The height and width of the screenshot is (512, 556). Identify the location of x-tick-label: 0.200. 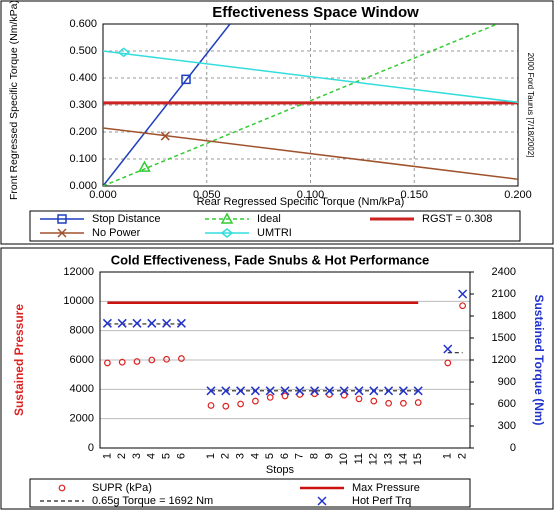
(518, 195).